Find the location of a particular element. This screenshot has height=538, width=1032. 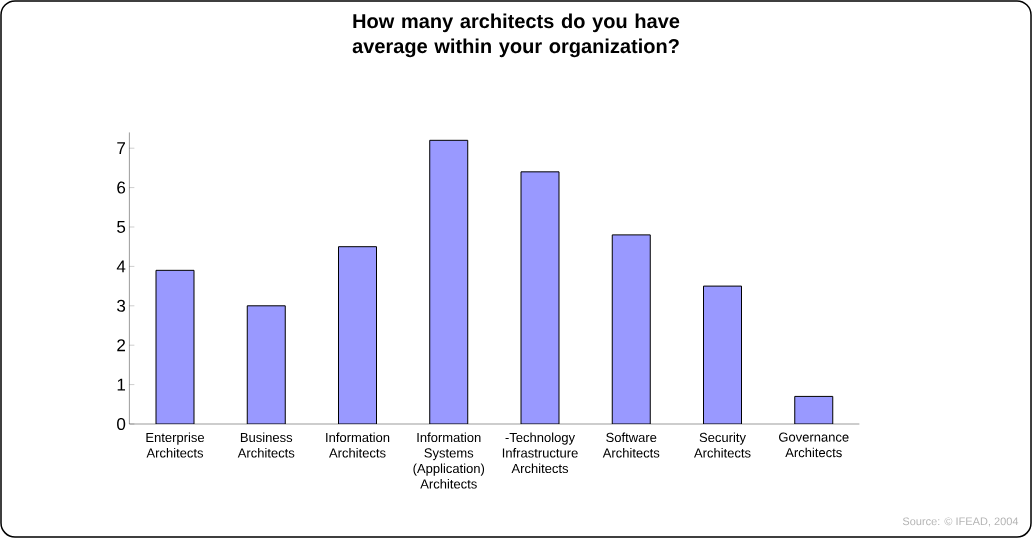

x-tick-label: Software Architects is located at coordinates (631, 445).